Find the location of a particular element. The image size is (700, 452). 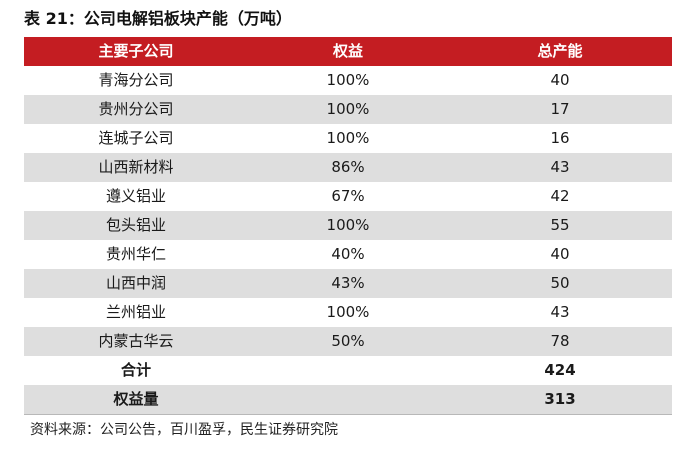

cell-subsidiary: 山西新材料 is located at coordinates (136, 167).